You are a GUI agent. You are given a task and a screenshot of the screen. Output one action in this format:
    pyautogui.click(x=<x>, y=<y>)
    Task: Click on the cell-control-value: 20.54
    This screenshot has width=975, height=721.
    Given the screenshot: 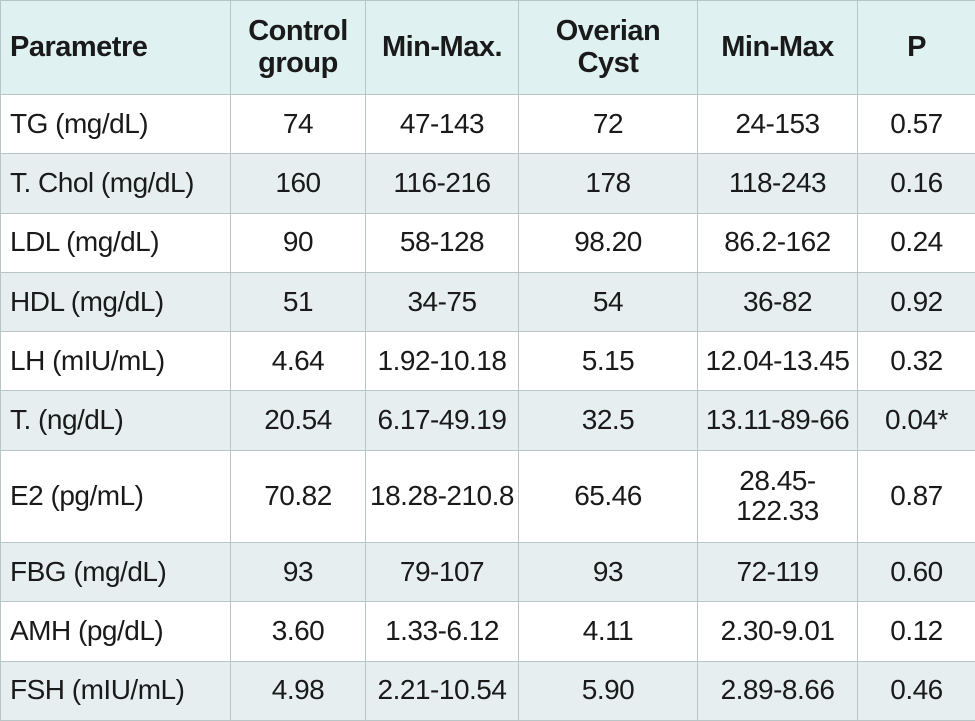 What is the action you would take?
    pyautogui.click(x=298, y=420)
    